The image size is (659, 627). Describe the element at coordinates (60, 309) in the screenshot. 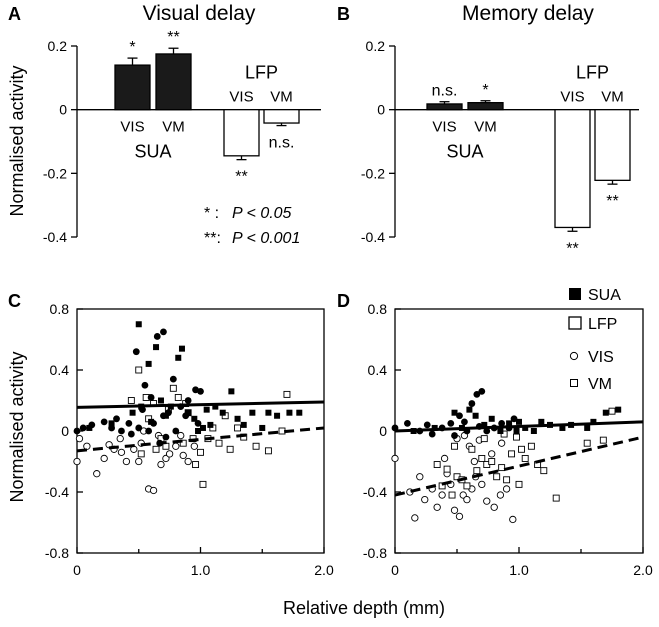

I see `y-tick-label: 0.8` at that location.